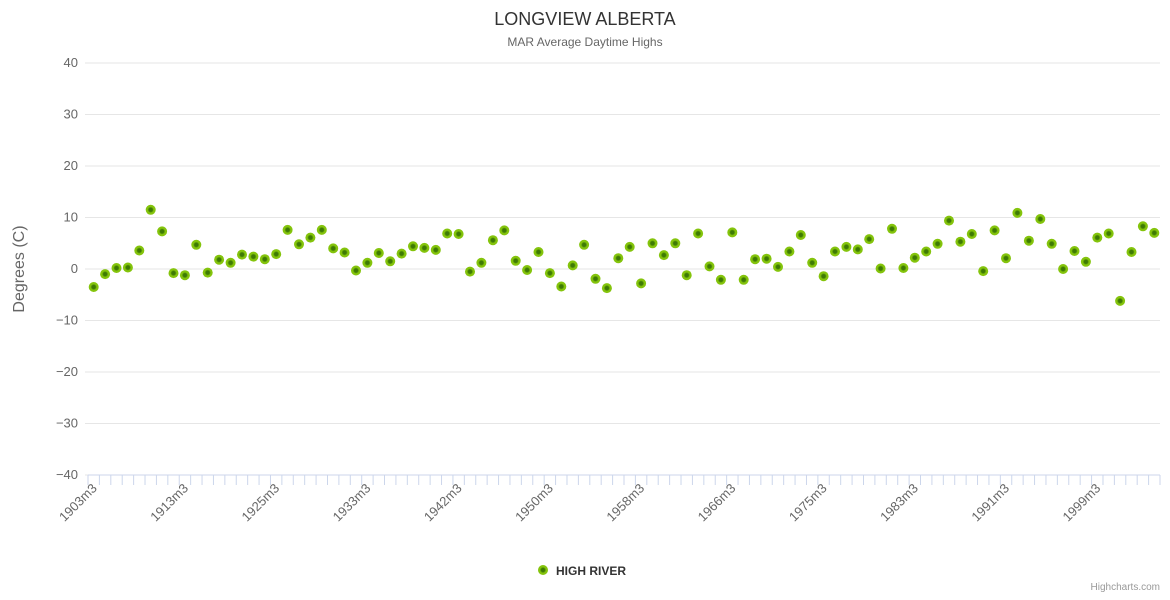 This screenshot has height=600, width=1170. Describe the element at coordinates (74, 268) in the screenshot. I see `y-axis-label: 0` at that location.